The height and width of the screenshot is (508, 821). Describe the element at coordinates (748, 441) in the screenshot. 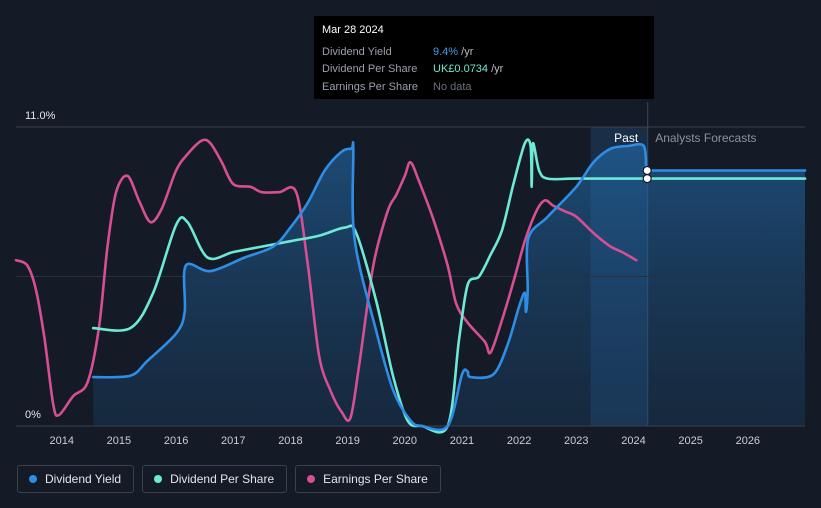

I see `x-tick-label: 2026` at that location.